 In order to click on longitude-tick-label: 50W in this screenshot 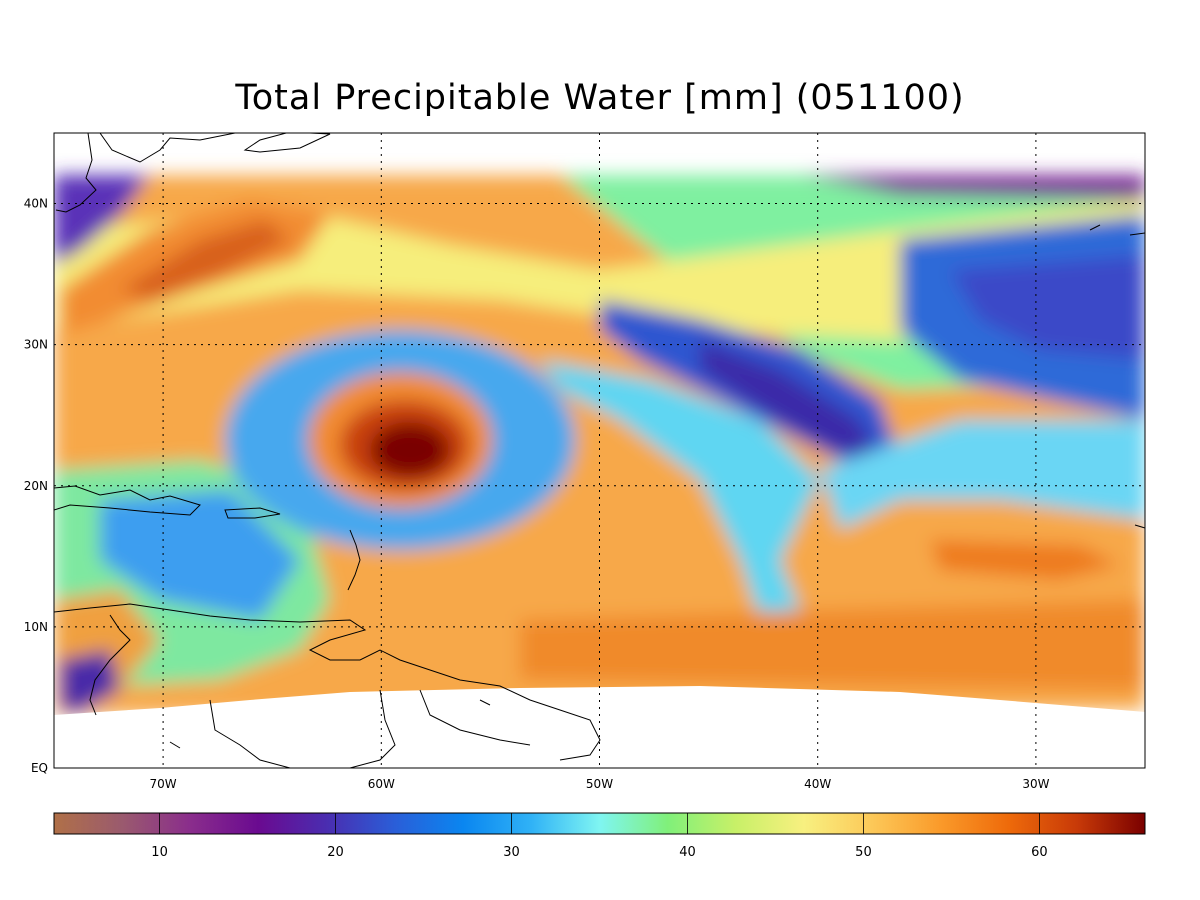, I will do `click(599, 784)`.